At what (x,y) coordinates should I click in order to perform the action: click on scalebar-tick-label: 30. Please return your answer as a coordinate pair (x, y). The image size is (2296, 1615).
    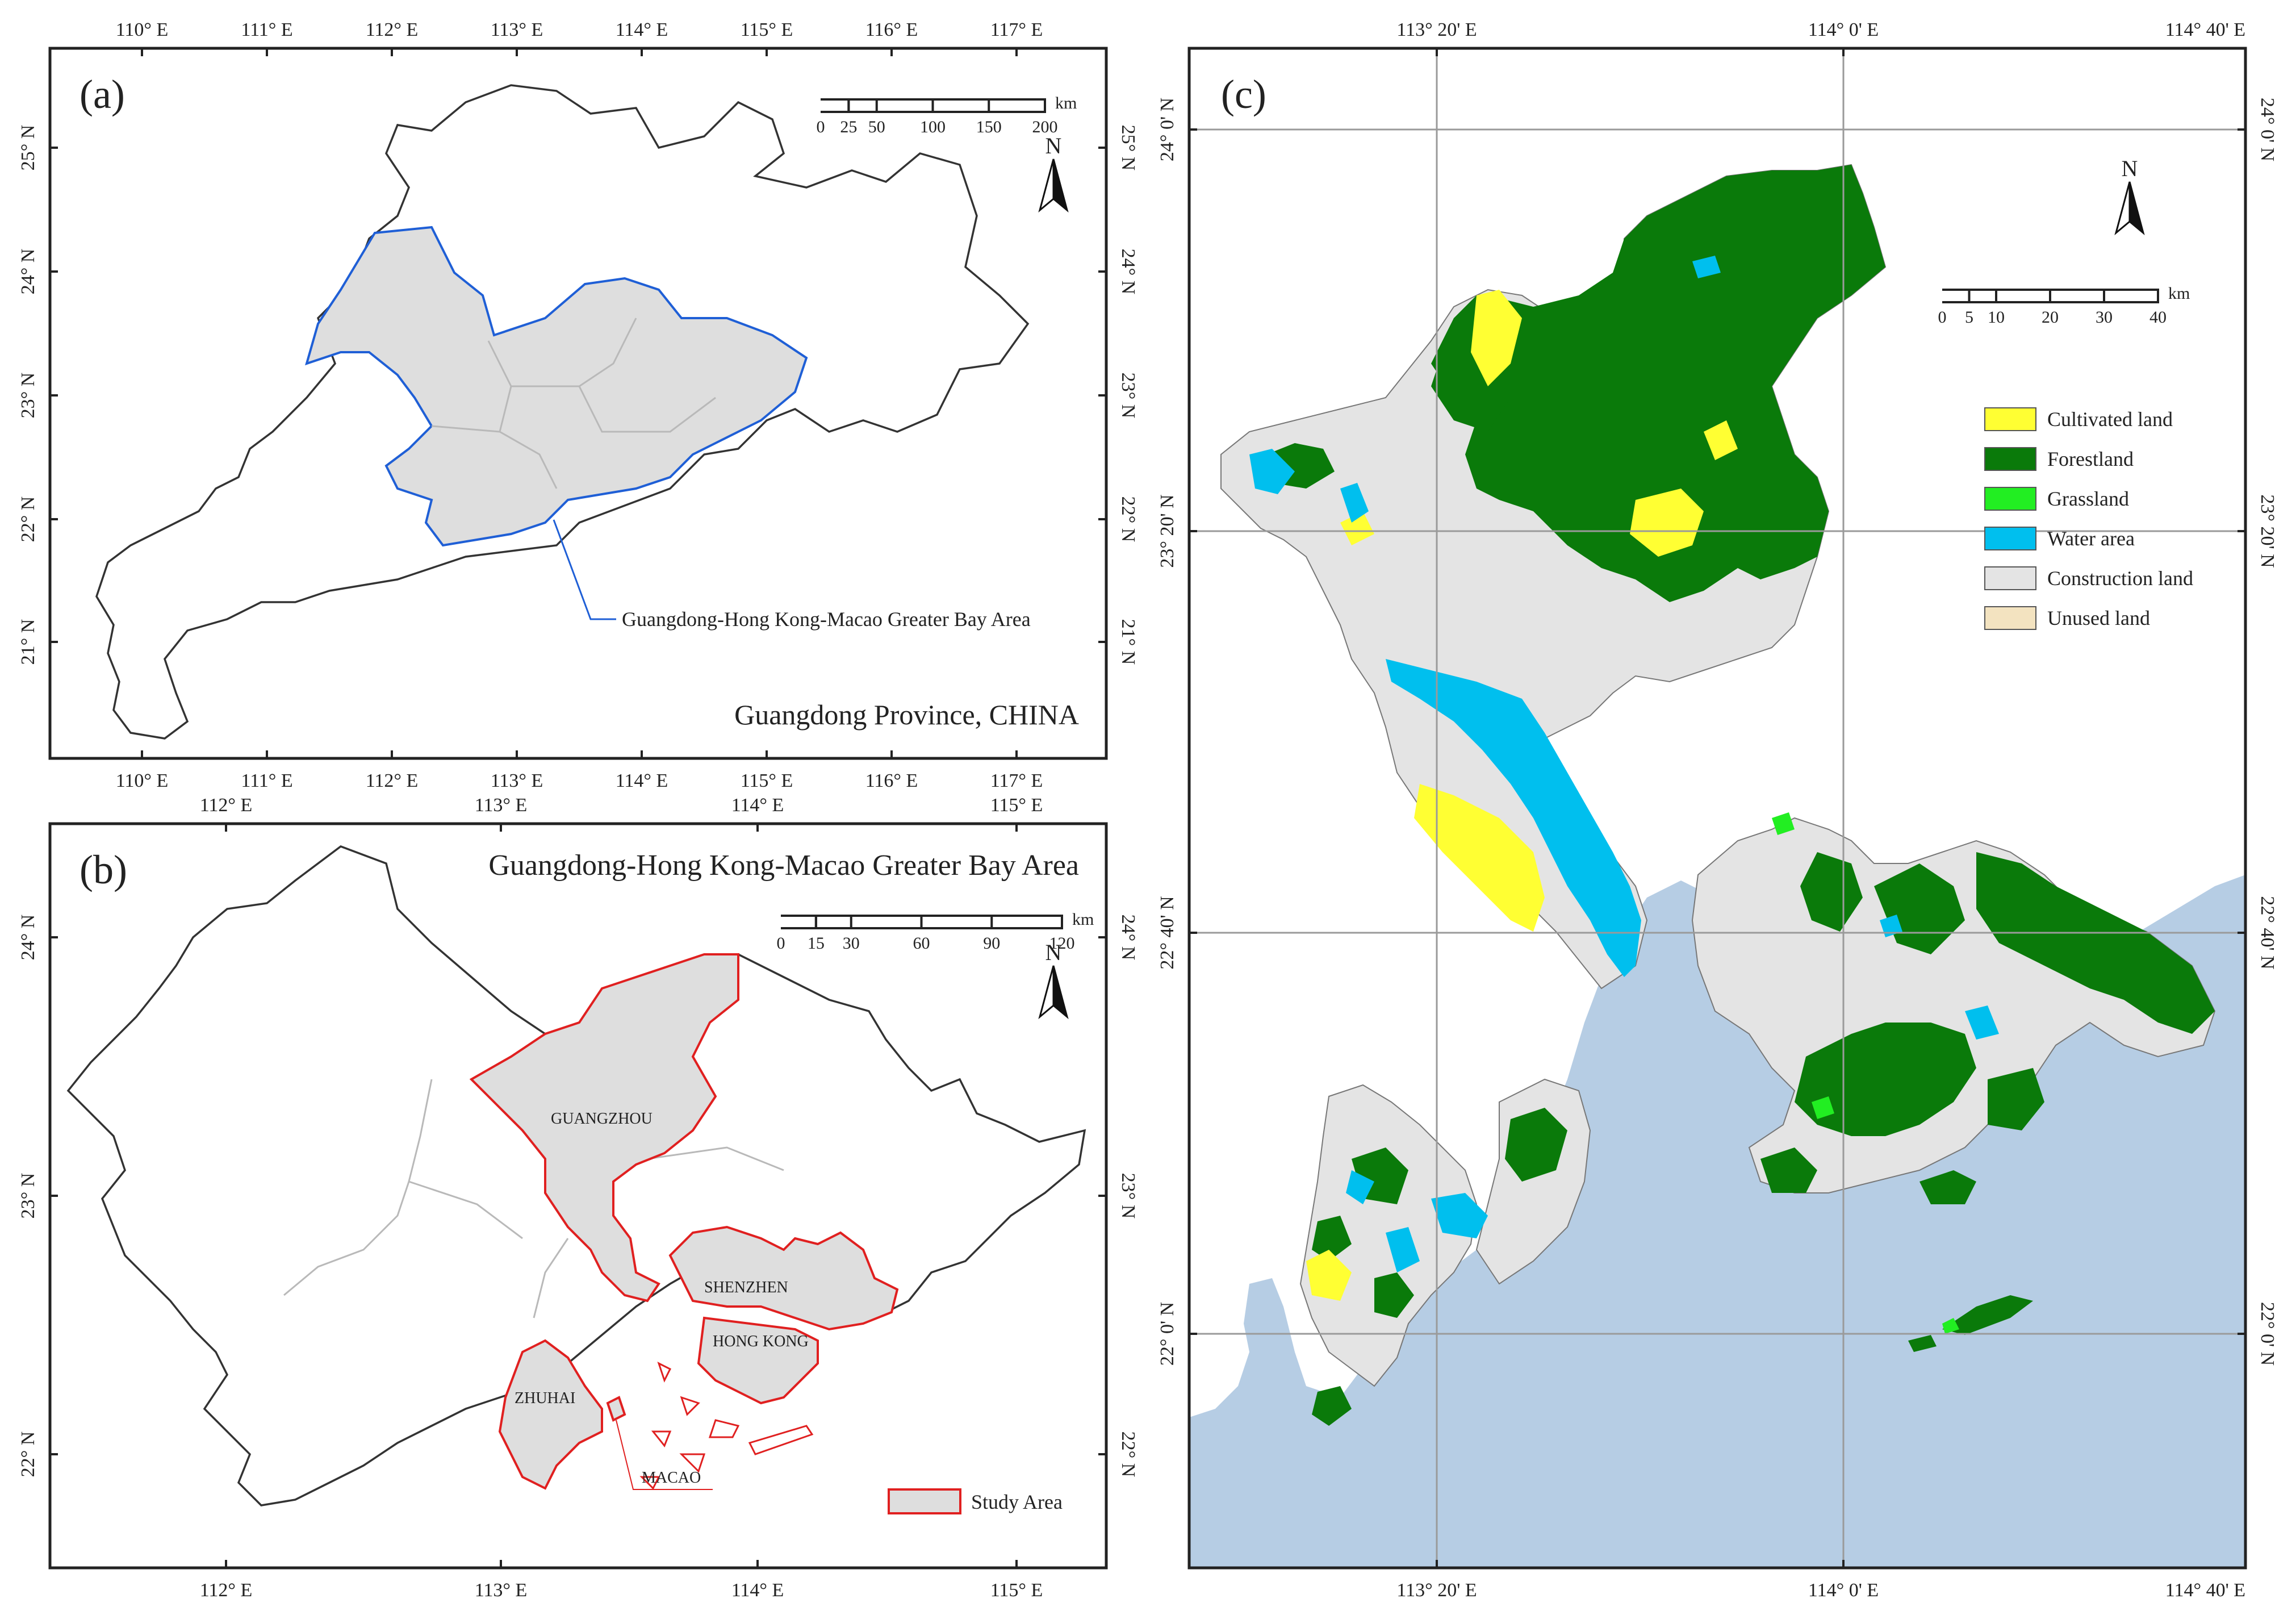
    Looking at the image, I should click on (852, 943).